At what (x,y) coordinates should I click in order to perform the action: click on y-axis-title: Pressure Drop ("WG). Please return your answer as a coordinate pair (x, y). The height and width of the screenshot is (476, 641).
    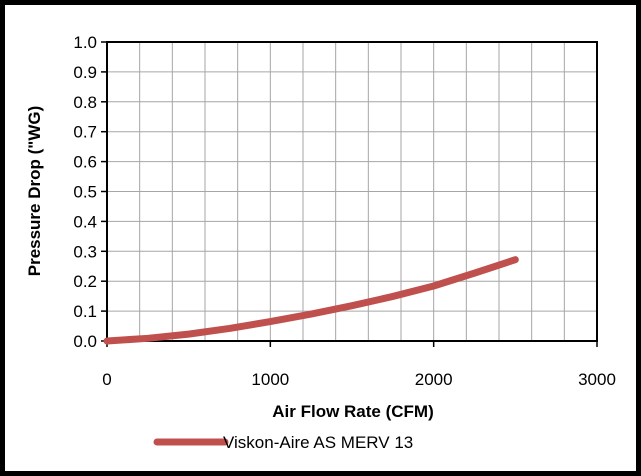
    Looking at the image, I should click on (34, 191).